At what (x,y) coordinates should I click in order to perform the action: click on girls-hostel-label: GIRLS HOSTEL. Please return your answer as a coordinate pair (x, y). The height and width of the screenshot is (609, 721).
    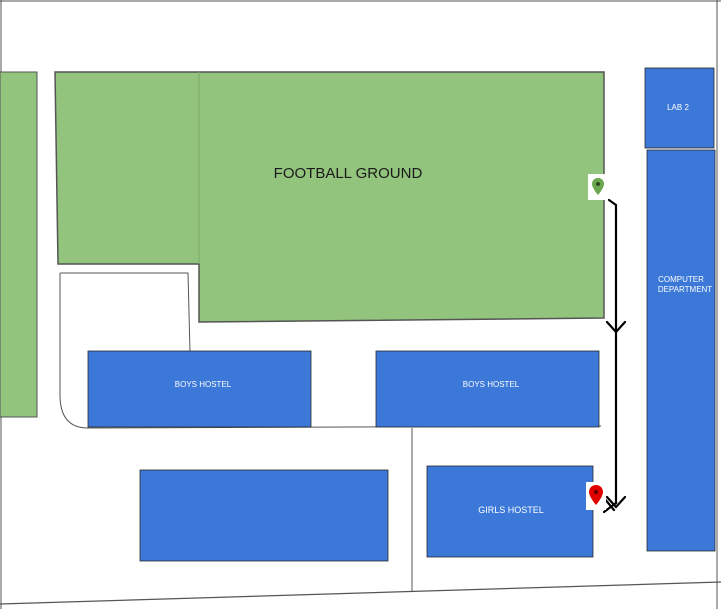
    Looking at the image, I should click on (511, 510).